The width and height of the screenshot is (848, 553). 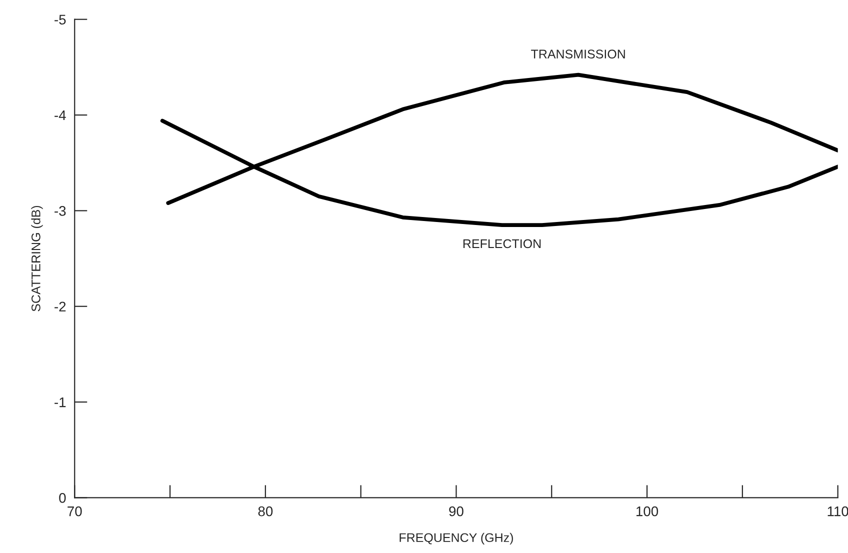 What do you see at coordinates (265, 511) in the screenshot?
I see `x-tick-label: 80` at bounding box center [265, 511].